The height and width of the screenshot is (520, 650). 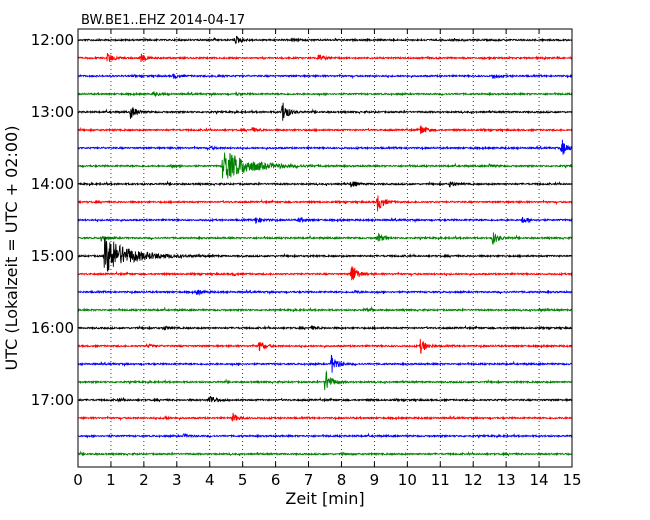 What do you see at coordinates (52, 400) in the screenshot?
I see `y-tick-label: 17:00` at bounding box center [52, 400].